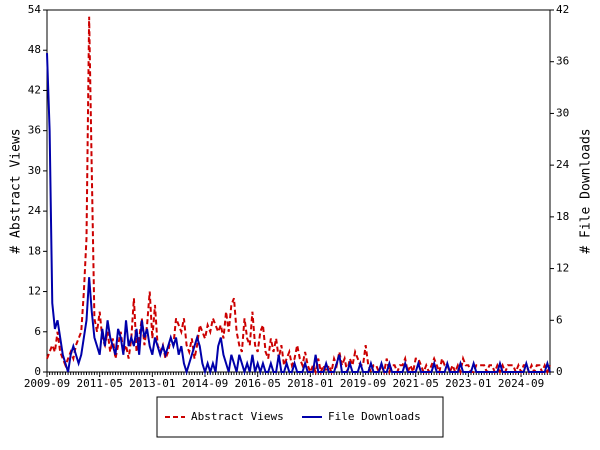 This screenshot has height=450, width=600. What do you see at coordinates (237, 416) in the screenshot?
I see `legend-label: Abstract Views` at bounding box center [237, 416].